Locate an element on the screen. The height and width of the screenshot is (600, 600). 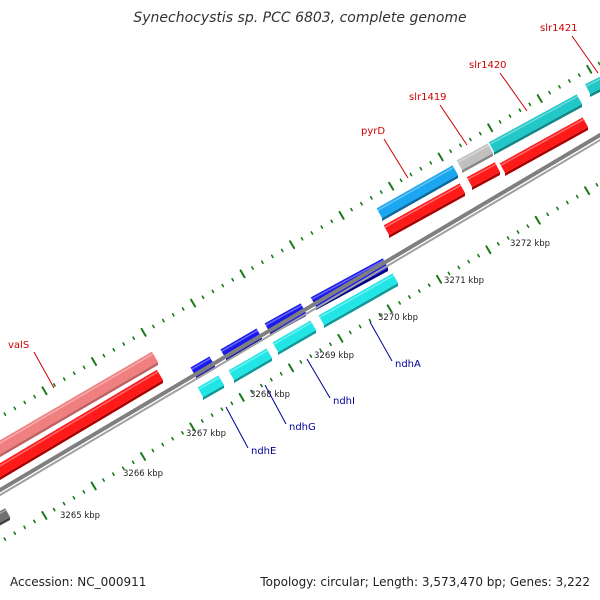
gene-grey-bar is located at coordinates (5, 517).